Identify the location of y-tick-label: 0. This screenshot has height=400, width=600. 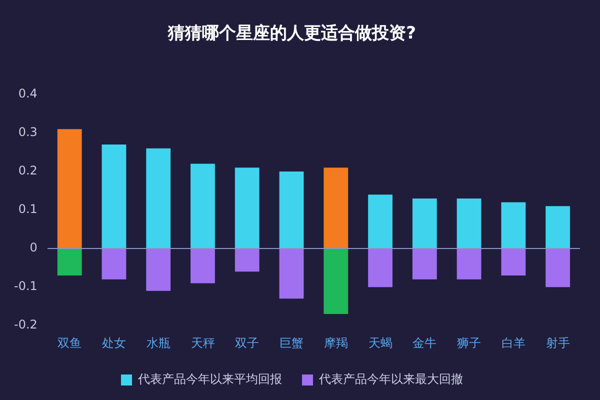
(34, 247).